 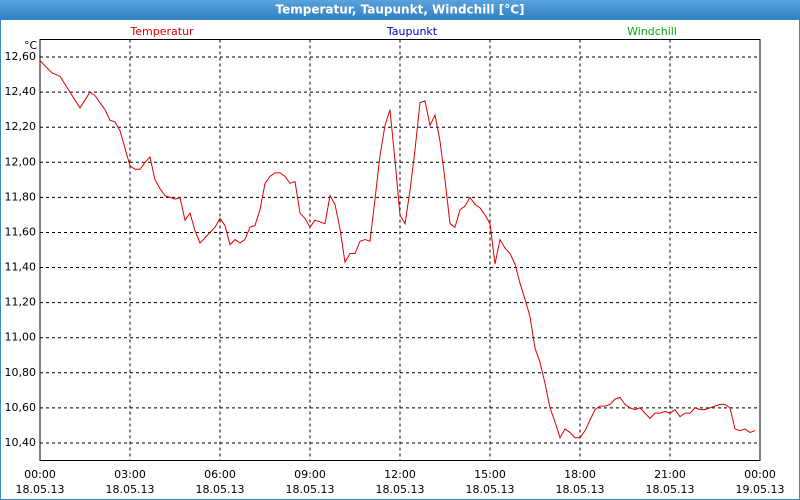 What do you see at coordinates (21, 302) in the screenshot?
I see `y-tick-label: 11,20` at bounding box center [21, 302].